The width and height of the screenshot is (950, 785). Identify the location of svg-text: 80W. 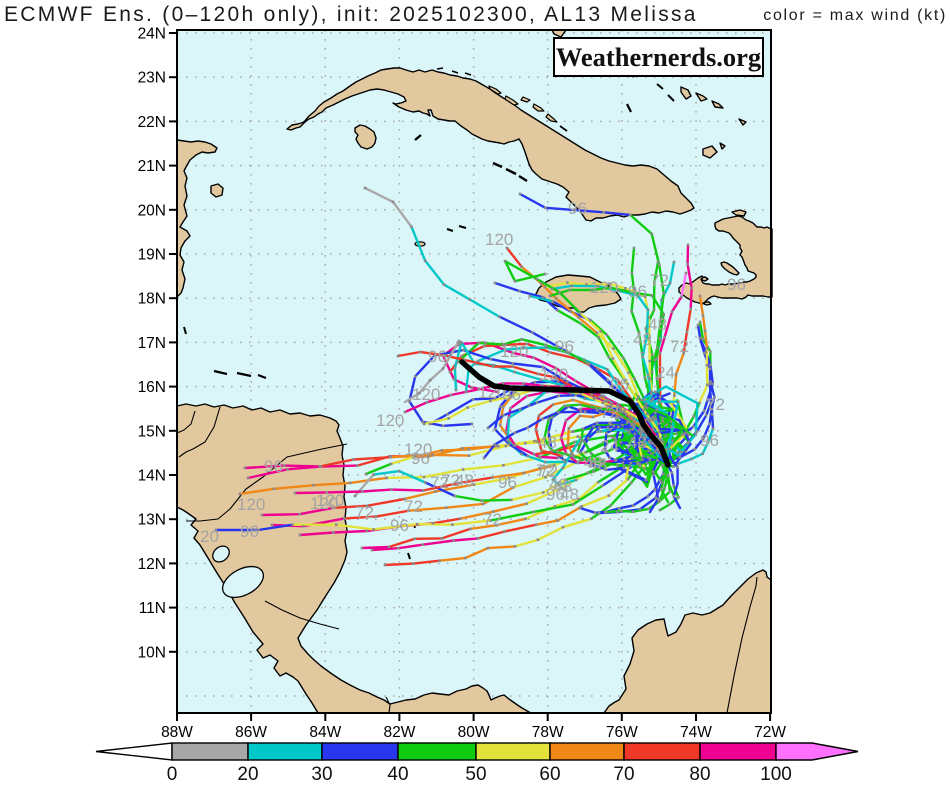
(474, 732).